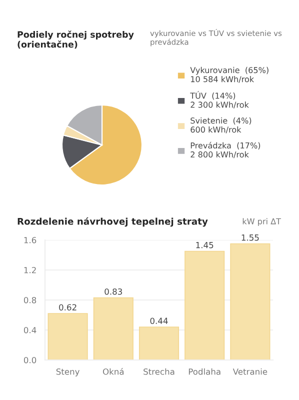  What do you see at coordinates (221, 121) in the screenshot?
I see `legend-label: Svietenie (4%)` at bounding box center [221, 121].